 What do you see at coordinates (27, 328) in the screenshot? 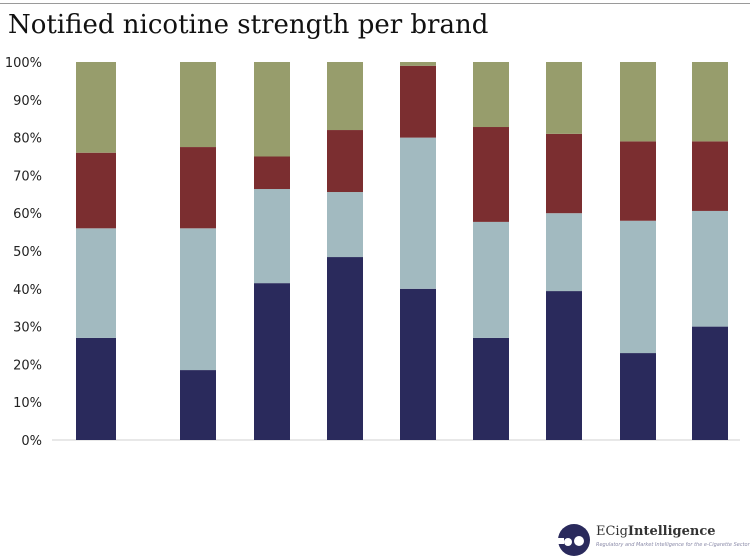
I see `y-tick-label: 30%` at bounding box center [27, 328].